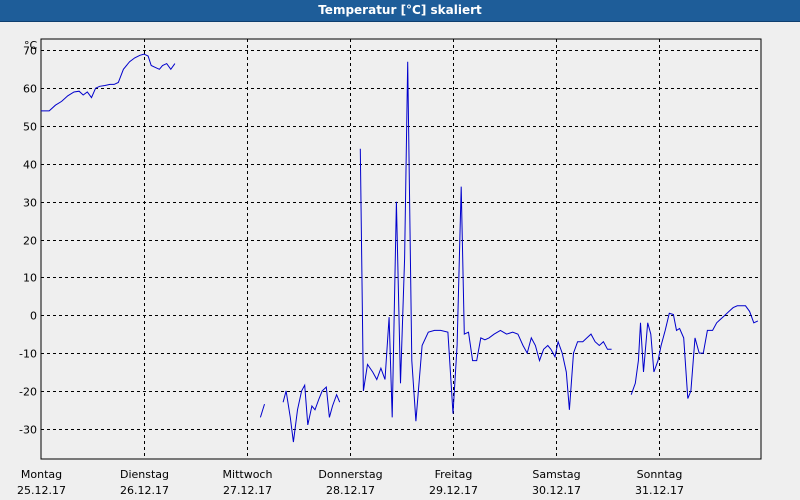 The height and width of the screenshot is (500, 800). I want to click on y-tick-label: -20, so click(28, 392).